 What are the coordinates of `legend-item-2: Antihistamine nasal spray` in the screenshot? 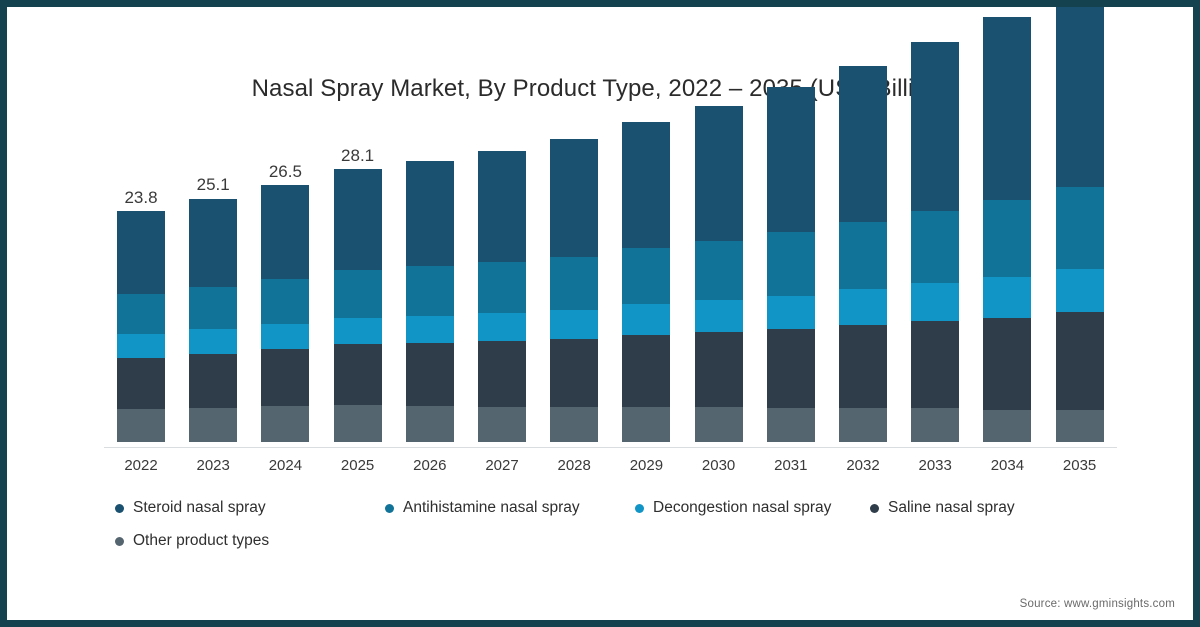 It's located at (482, 508).